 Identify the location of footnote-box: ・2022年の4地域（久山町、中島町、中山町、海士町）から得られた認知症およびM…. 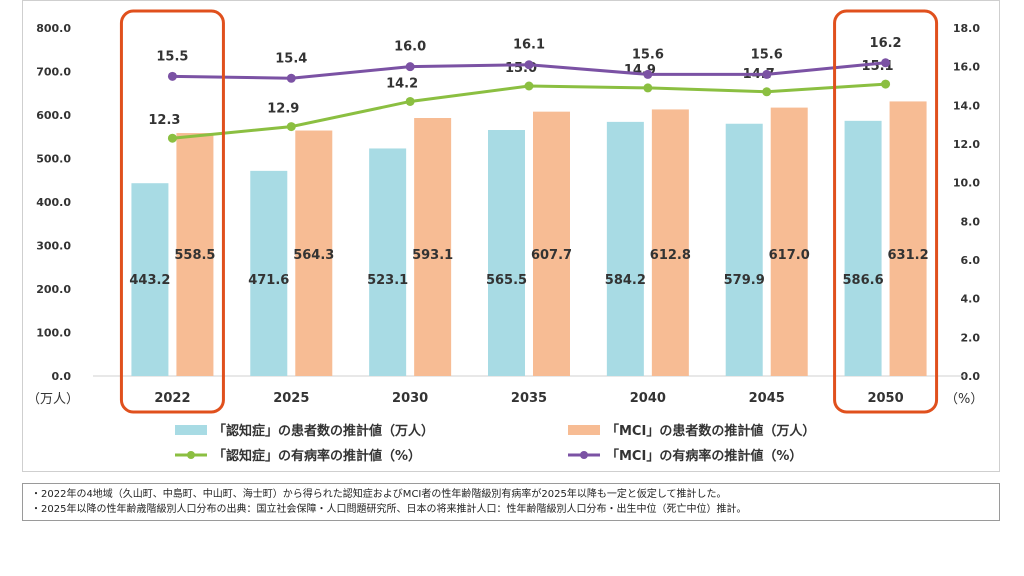
(511, 502).